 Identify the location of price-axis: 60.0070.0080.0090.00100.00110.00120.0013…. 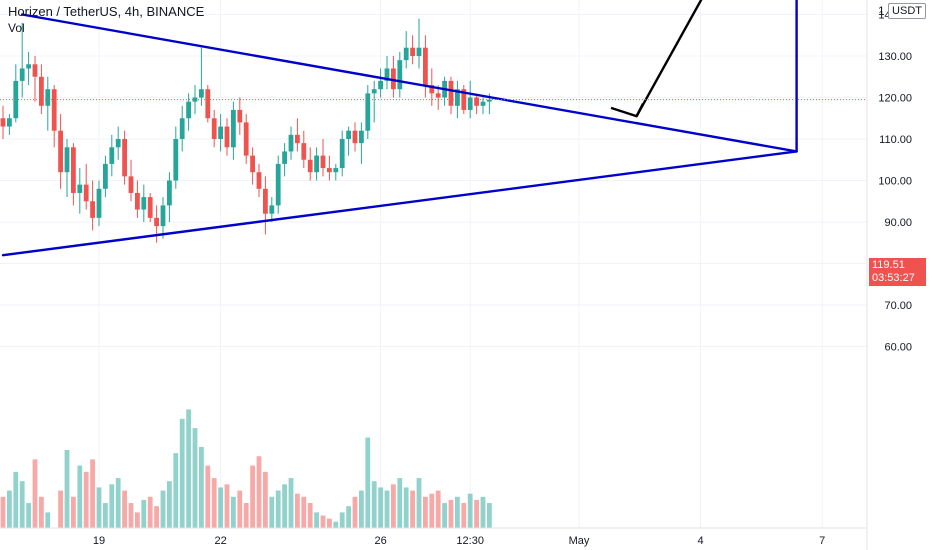
(895, 177).